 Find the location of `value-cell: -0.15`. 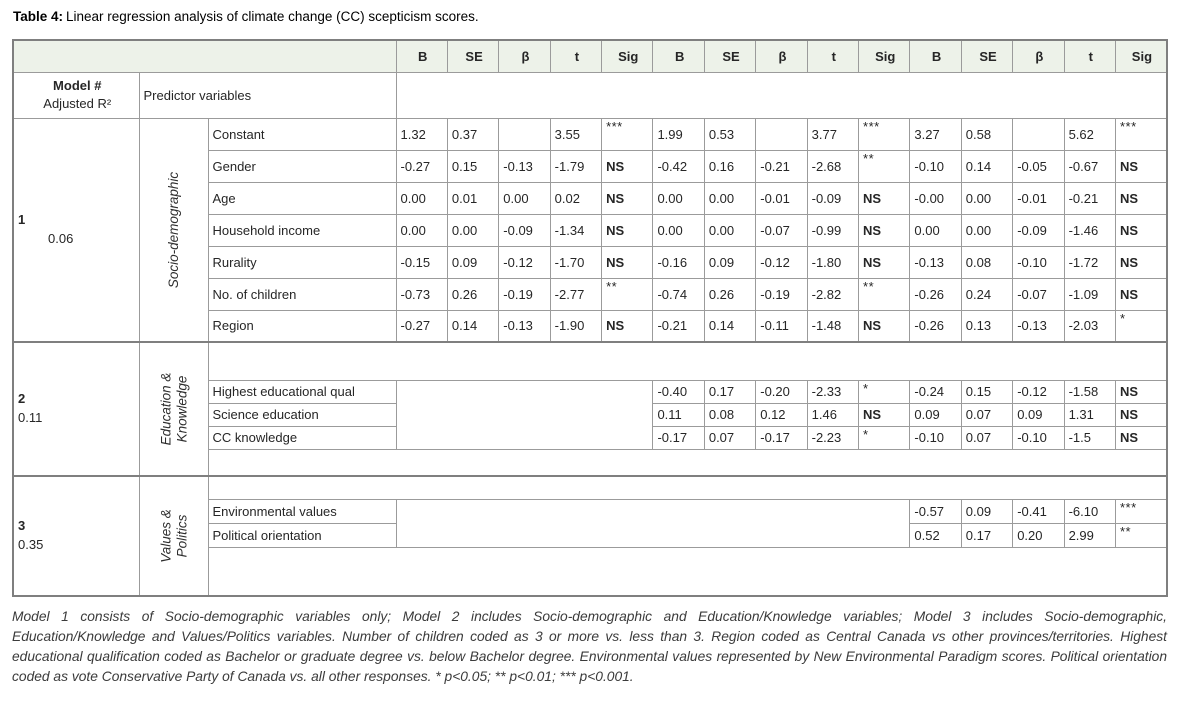

value-cell: -0.15 is located at coordinates (421, 262).